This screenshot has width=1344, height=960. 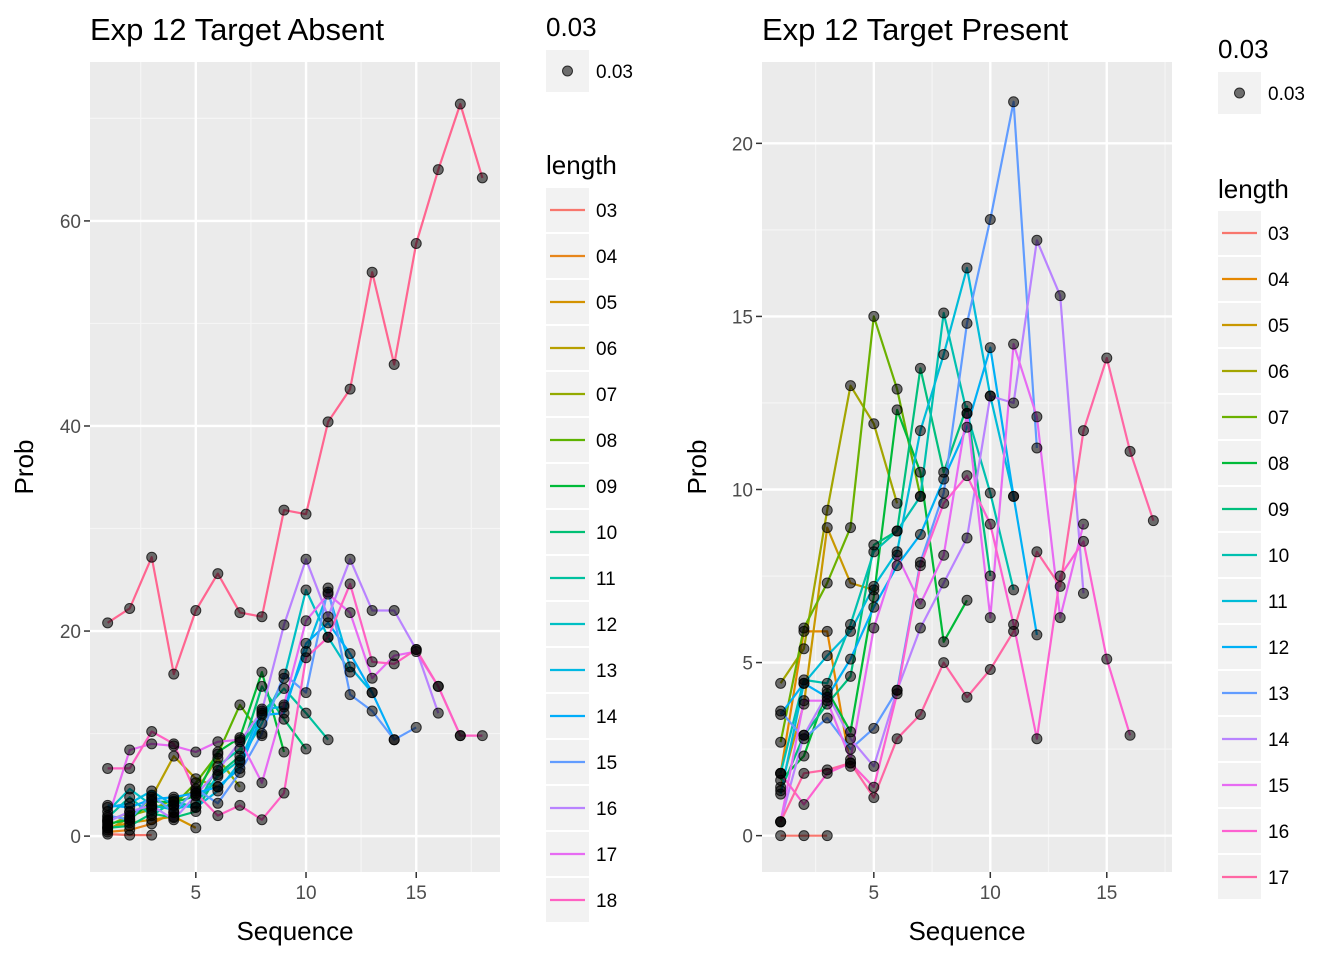 I want to click on legend-label: 08, so click(x=606, y=441).